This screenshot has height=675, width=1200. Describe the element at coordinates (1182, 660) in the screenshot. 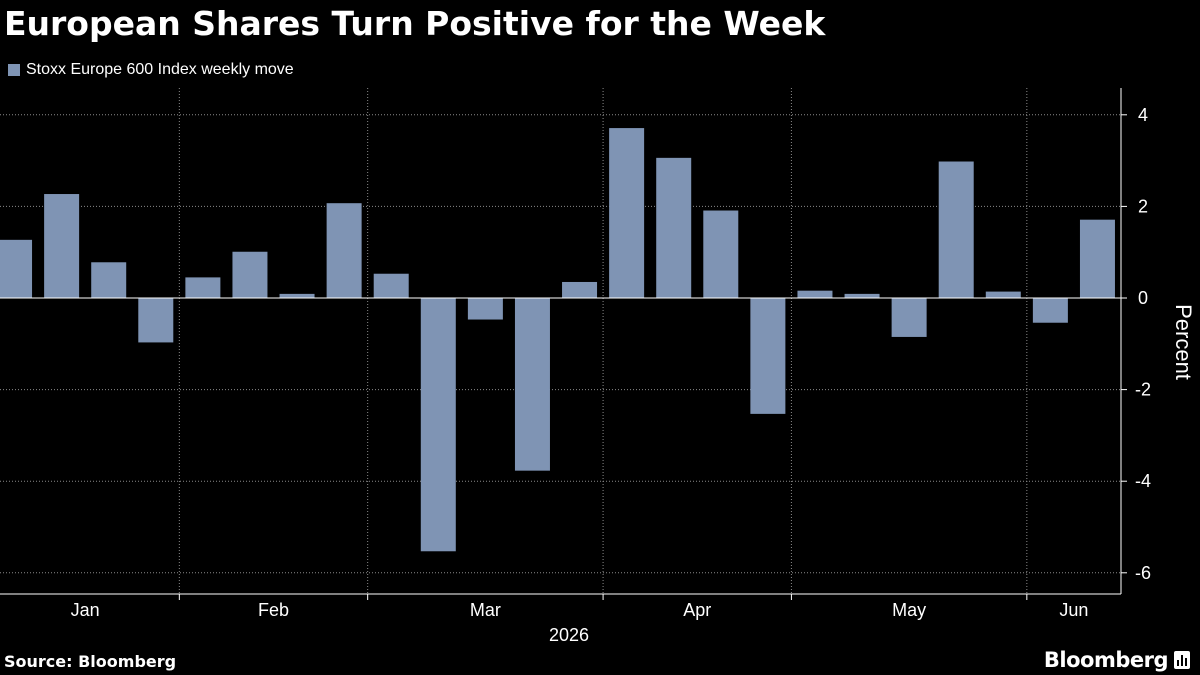

I see `bloomberg-mark-icon` at that location.